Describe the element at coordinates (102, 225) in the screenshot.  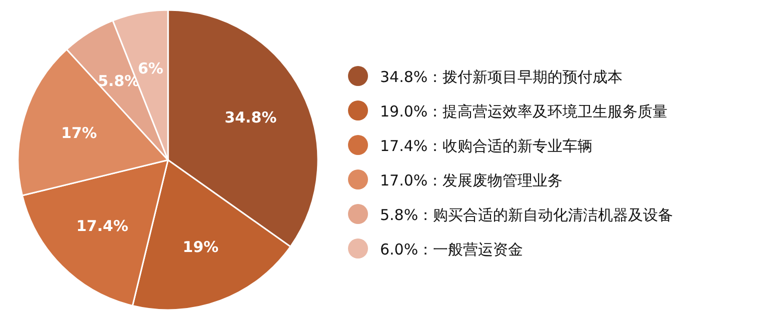
I see `data-label: 17.4%` at that location.